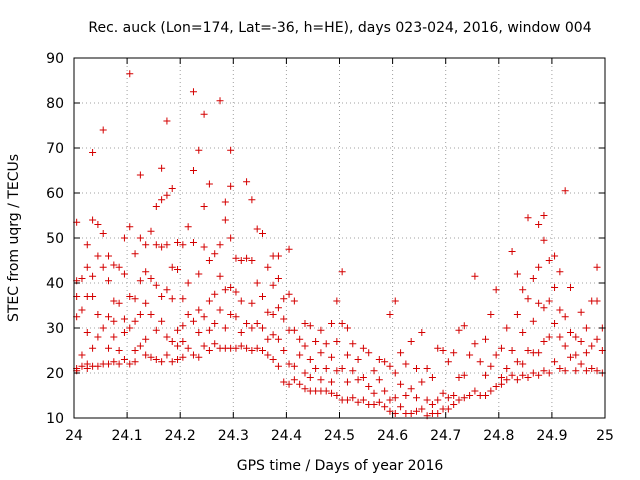 The image size is (640, 480). Describe the element at coordinates (286, 436) in the screenshot. I see `x-tick-label: 24.4` at that location.